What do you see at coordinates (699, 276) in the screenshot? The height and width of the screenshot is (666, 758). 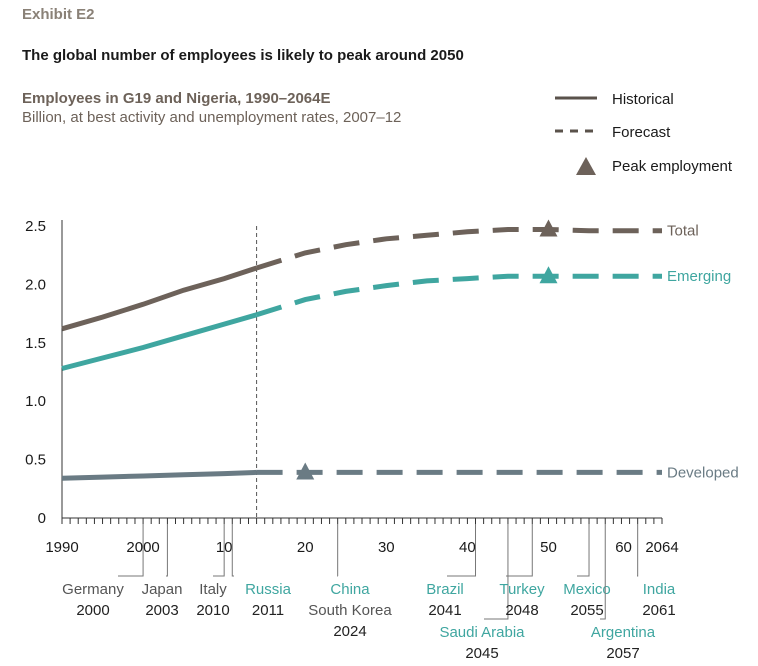 I see `series-emerging-end-label: Emerging` at bounding box center [699, 276].